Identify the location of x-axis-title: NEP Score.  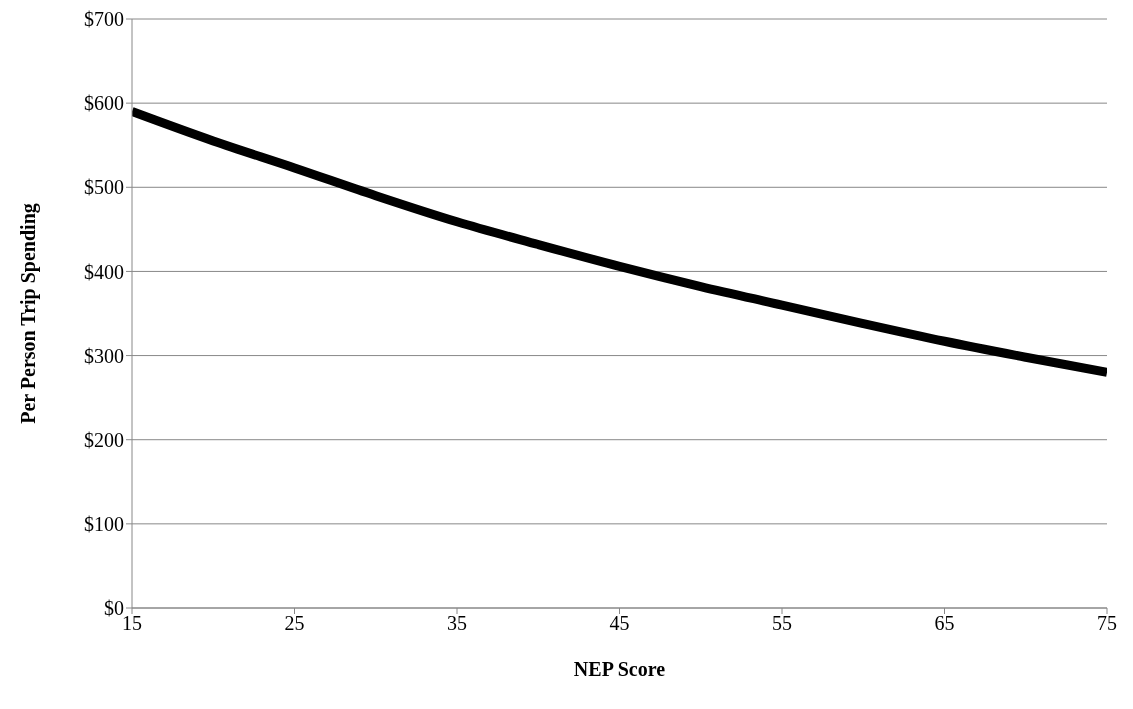
(619, 669).